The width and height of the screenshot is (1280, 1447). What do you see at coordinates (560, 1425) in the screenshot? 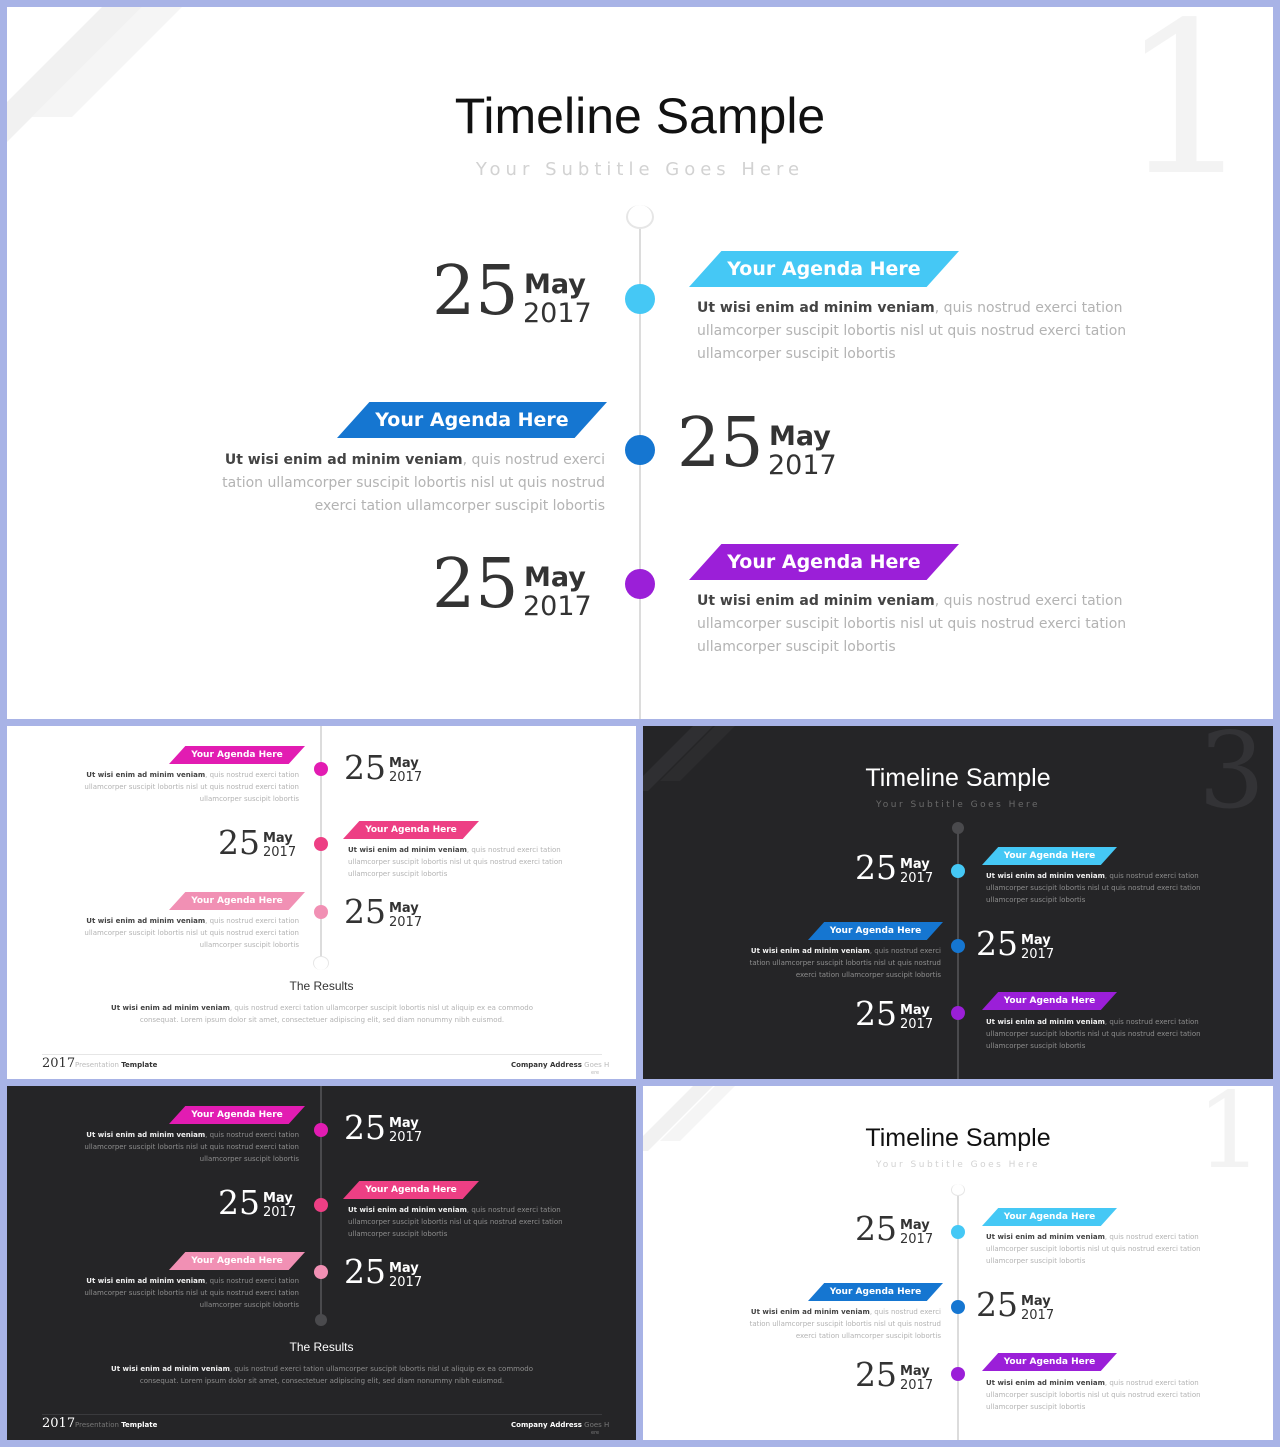
I see `footer-company: Company Address Goes H` at bounding box center [560, 1425].